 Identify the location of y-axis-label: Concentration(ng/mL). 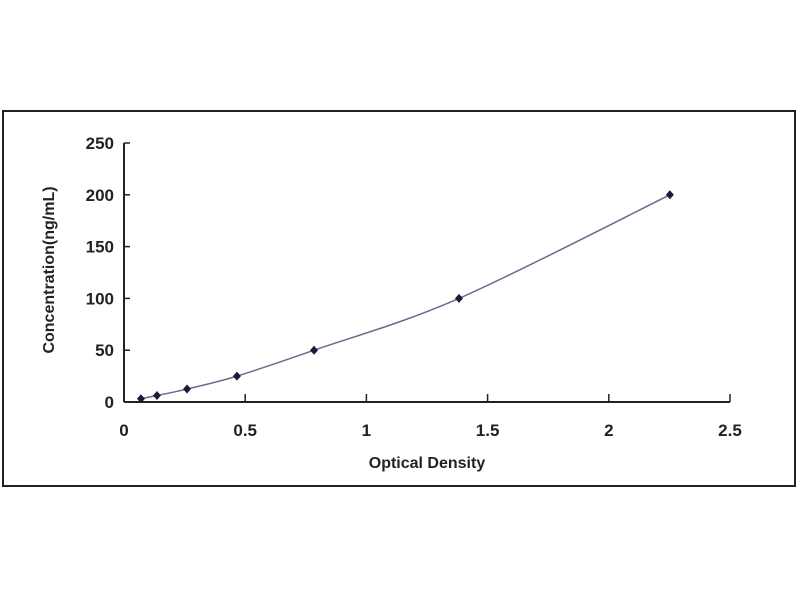
(49, 269).